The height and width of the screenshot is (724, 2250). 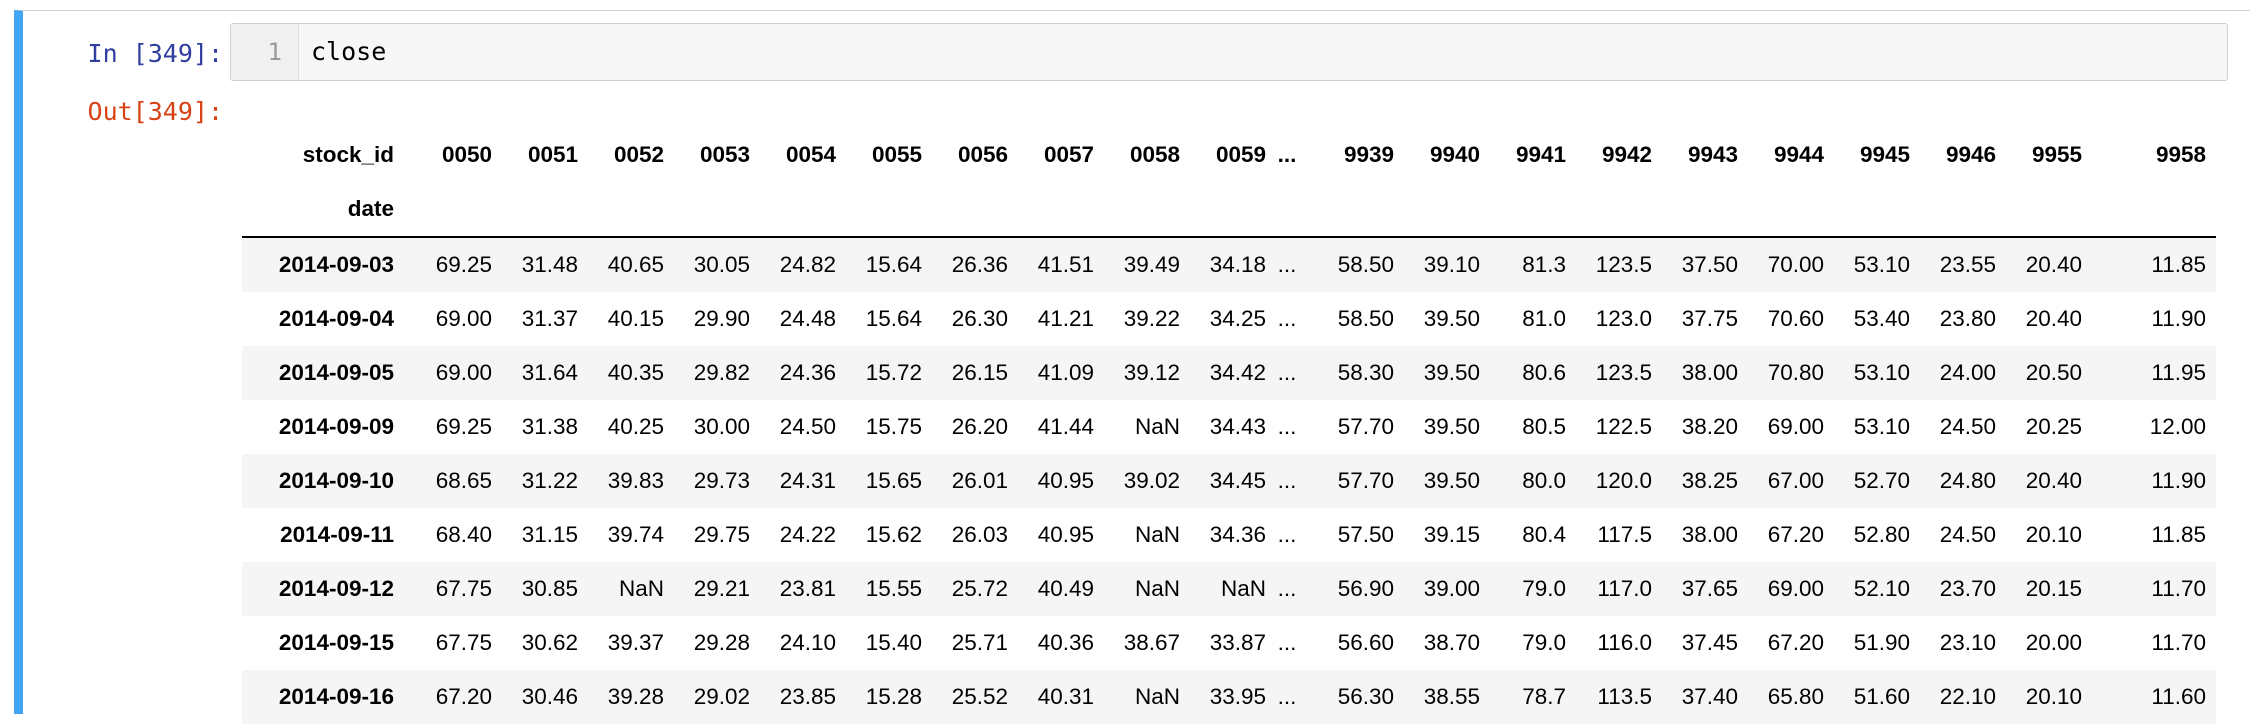 I want to click on table-cell: 20.10, so click(x=2053, y=534).